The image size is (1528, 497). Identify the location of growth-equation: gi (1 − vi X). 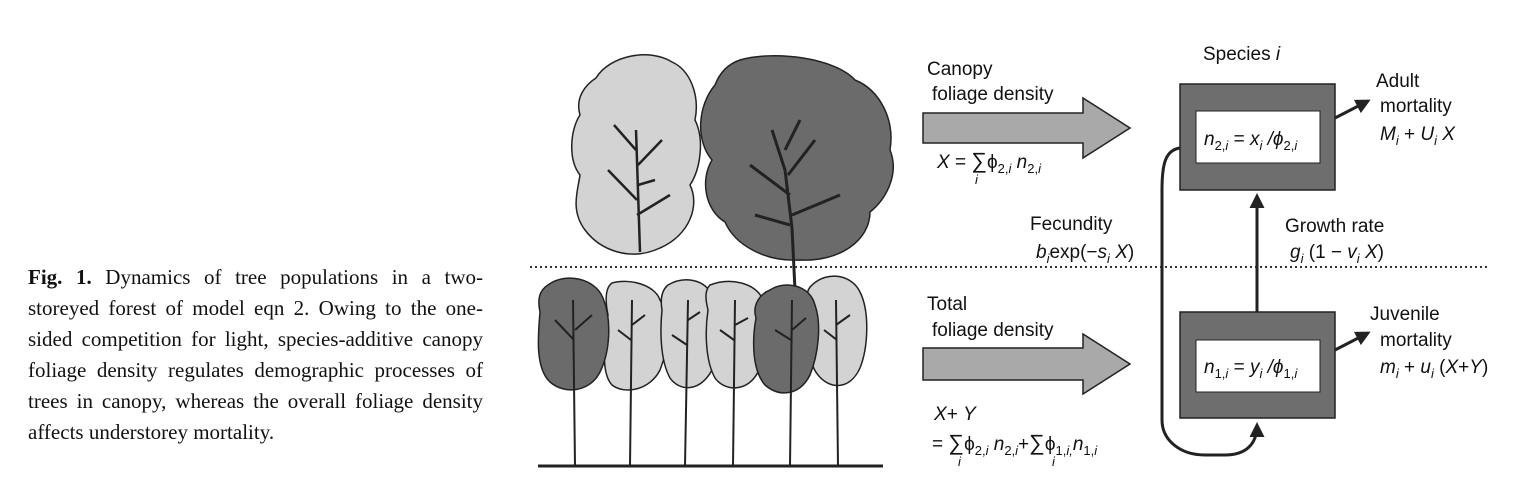
(1337, 254).